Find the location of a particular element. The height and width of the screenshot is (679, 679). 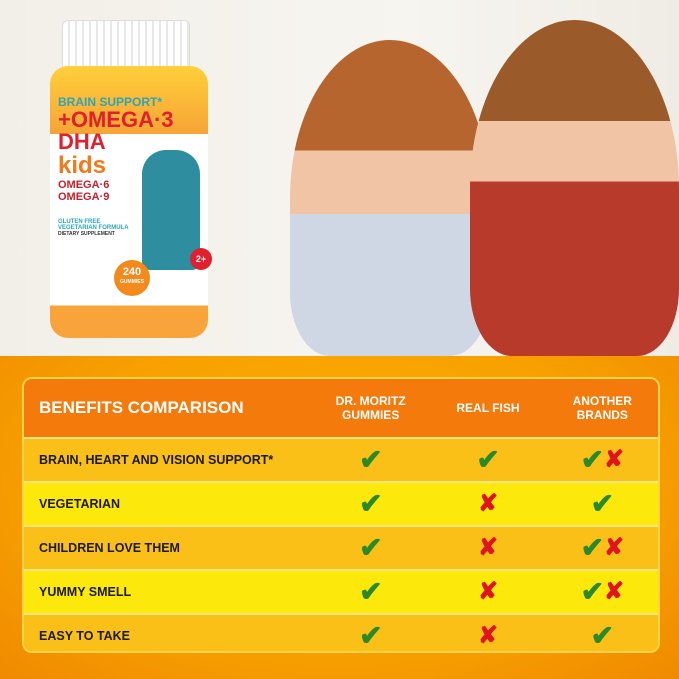

column-header: REAL FISH is located at coordinates (488, 408).